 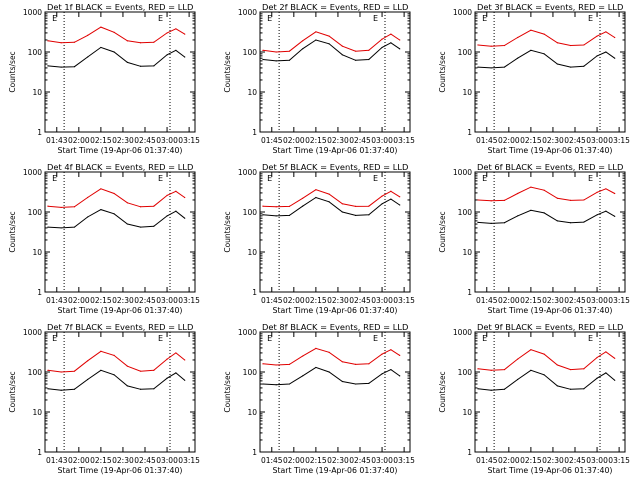 I want to click on chart-title: Det 4f BLACK = Events, RED = LLD, so click(x=120, y=167).